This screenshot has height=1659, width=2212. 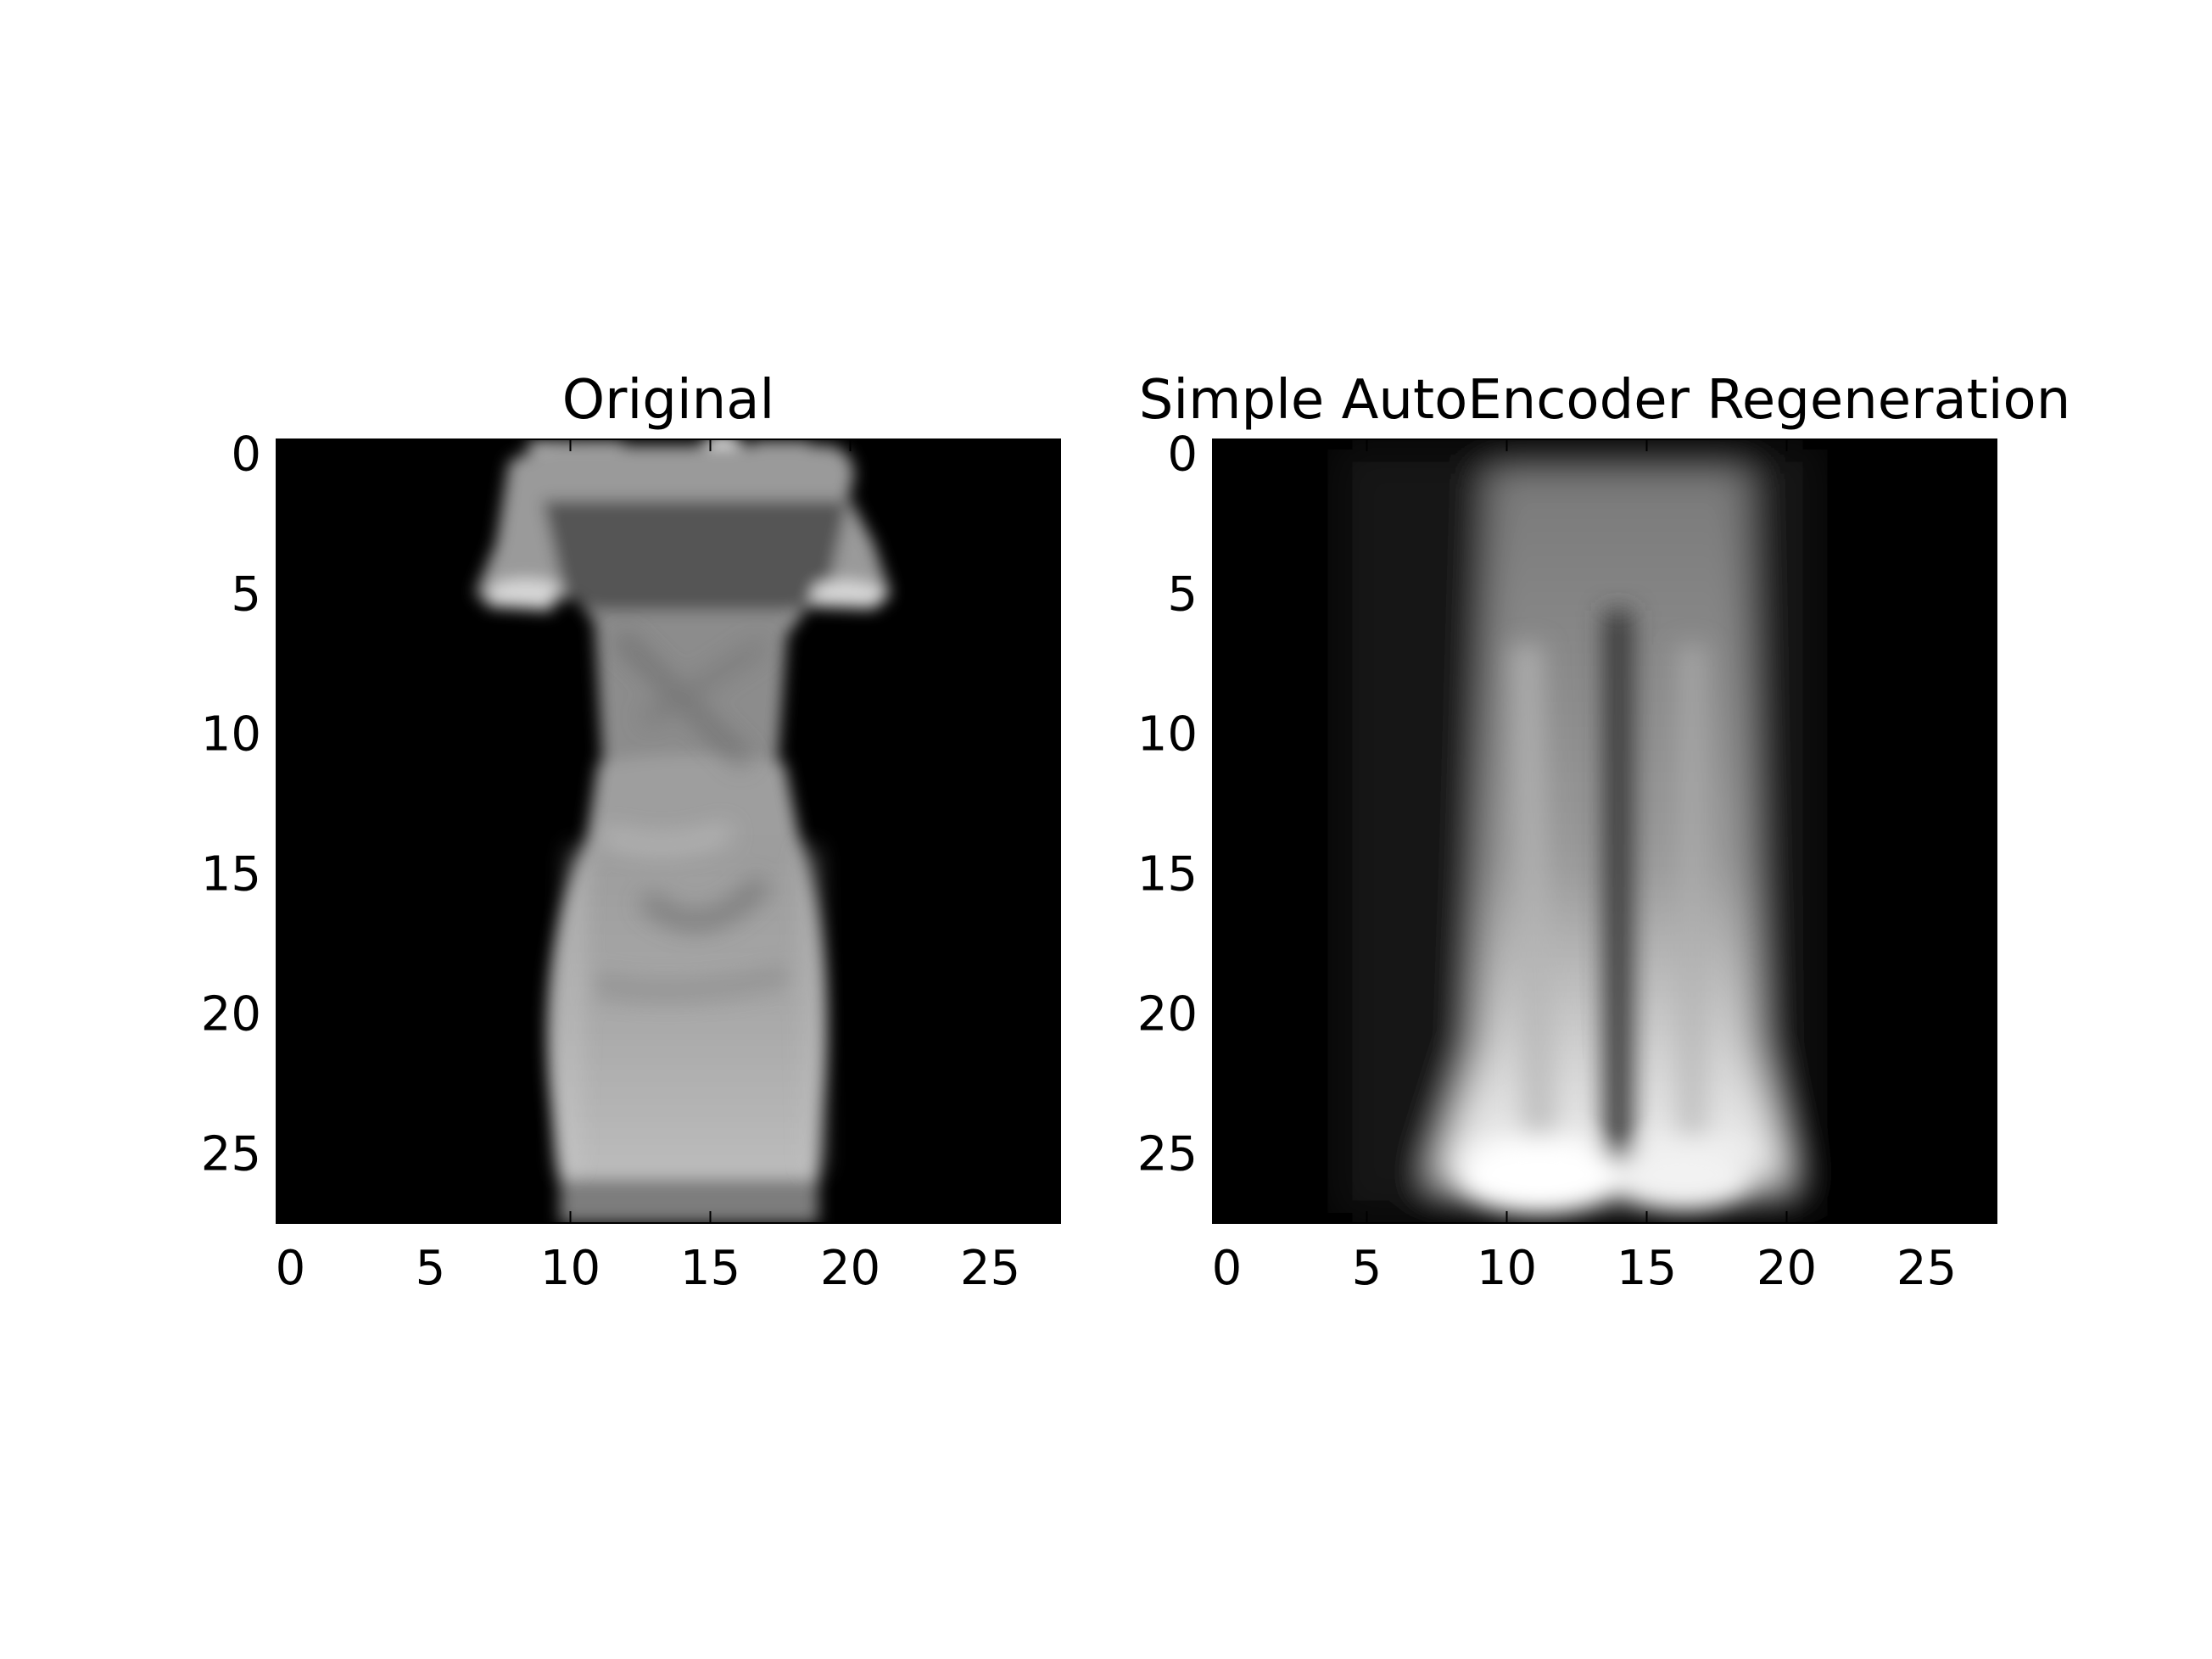 What do you see at coordinates (668, 400) in the screenshot?
I see `subplot-title: Original` at bounding box center [668, 400].